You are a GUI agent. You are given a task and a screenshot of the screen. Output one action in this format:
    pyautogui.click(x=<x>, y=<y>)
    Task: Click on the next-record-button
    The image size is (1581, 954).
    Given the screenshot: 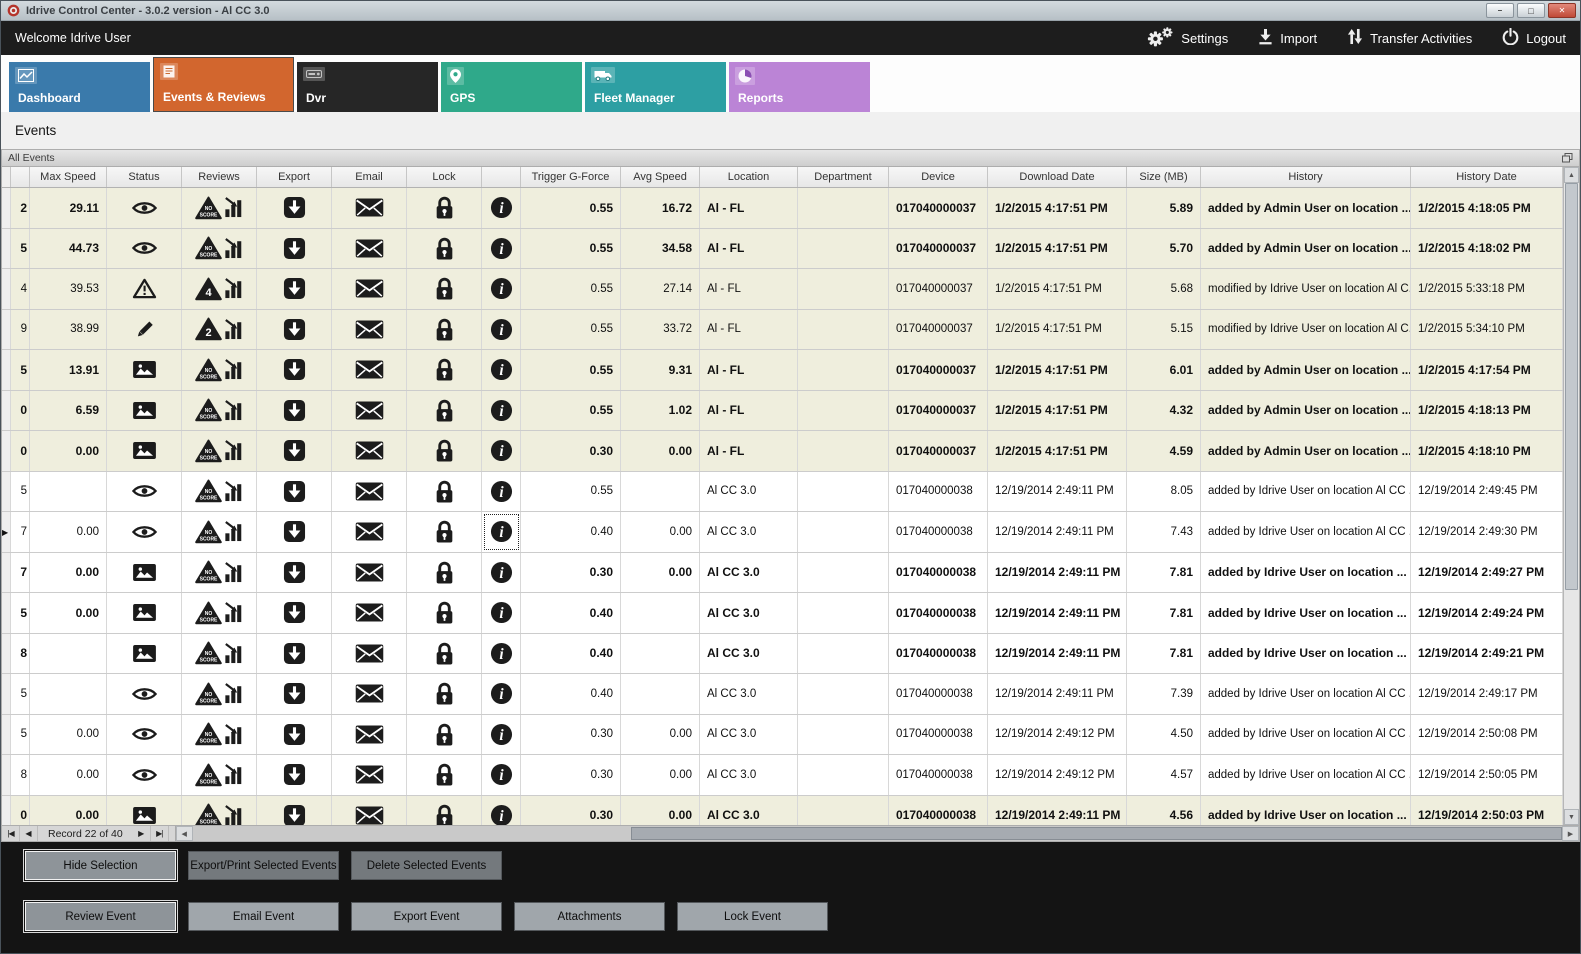 What is the action you would take?
    pyautogui.click(x=142, y=833)
    